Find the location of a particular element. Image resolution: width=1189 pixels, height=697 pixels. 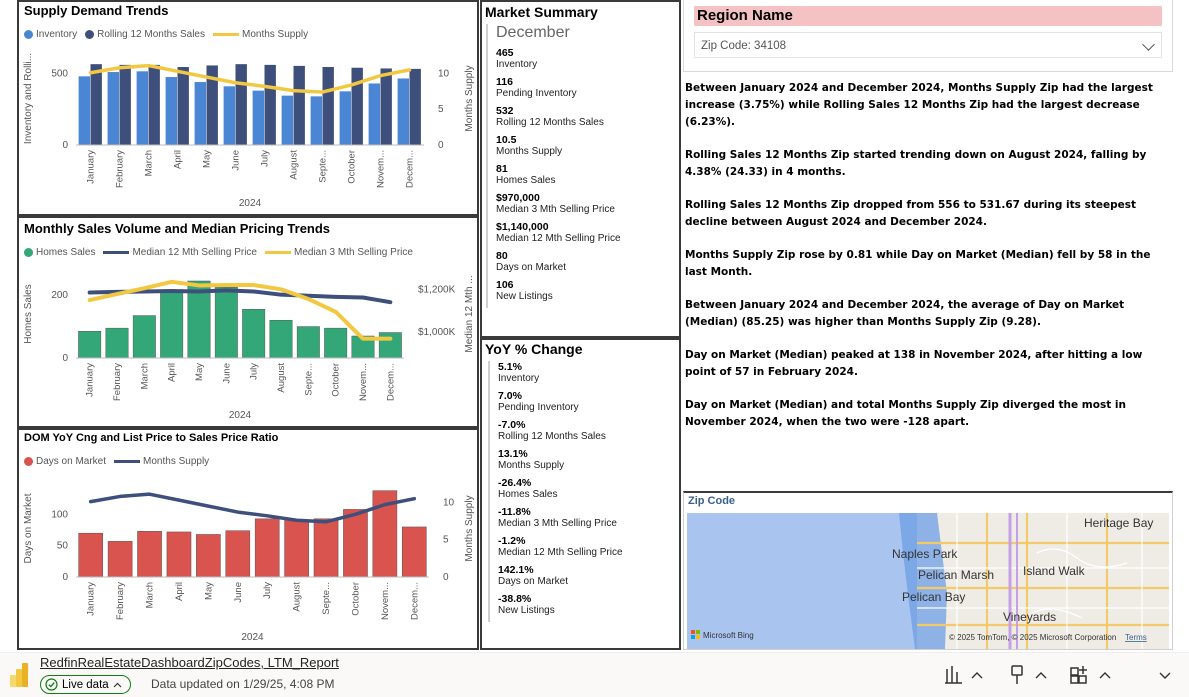

kpi-card: 5.1% Inventory is located at coordinates (560, 372).